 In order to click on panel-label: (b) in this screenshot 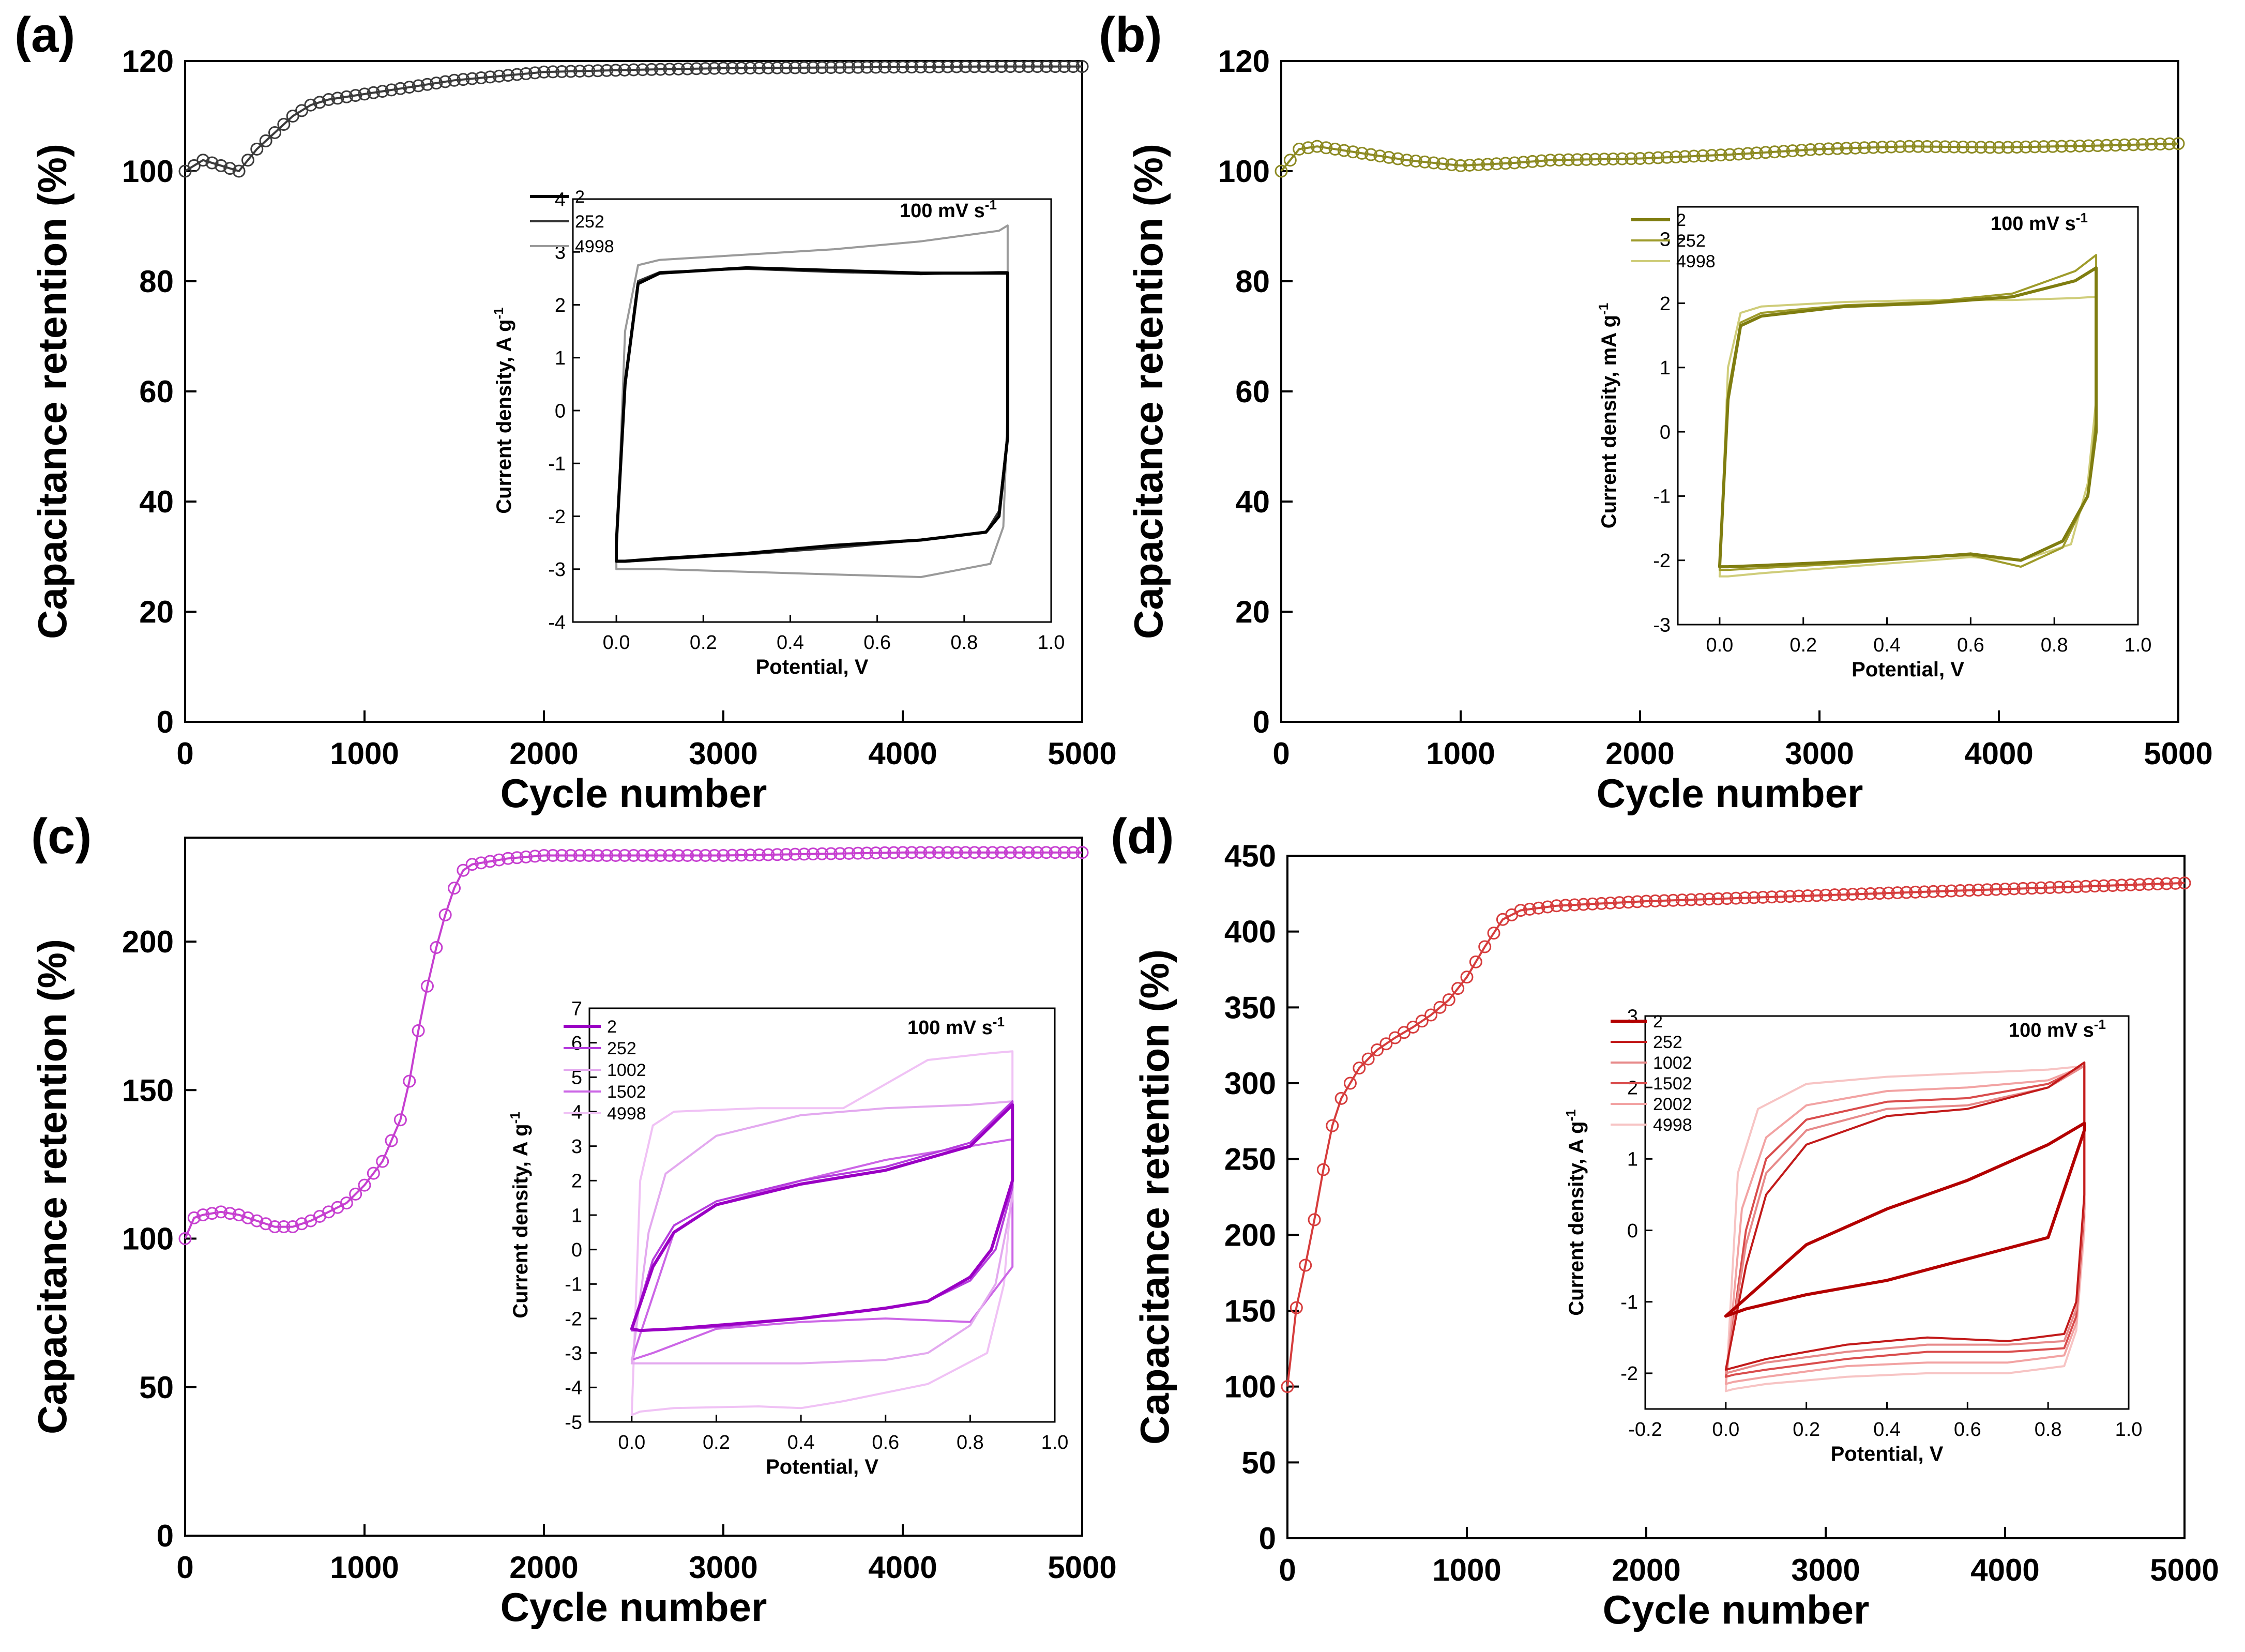, I will do `click(1130, 35)`.